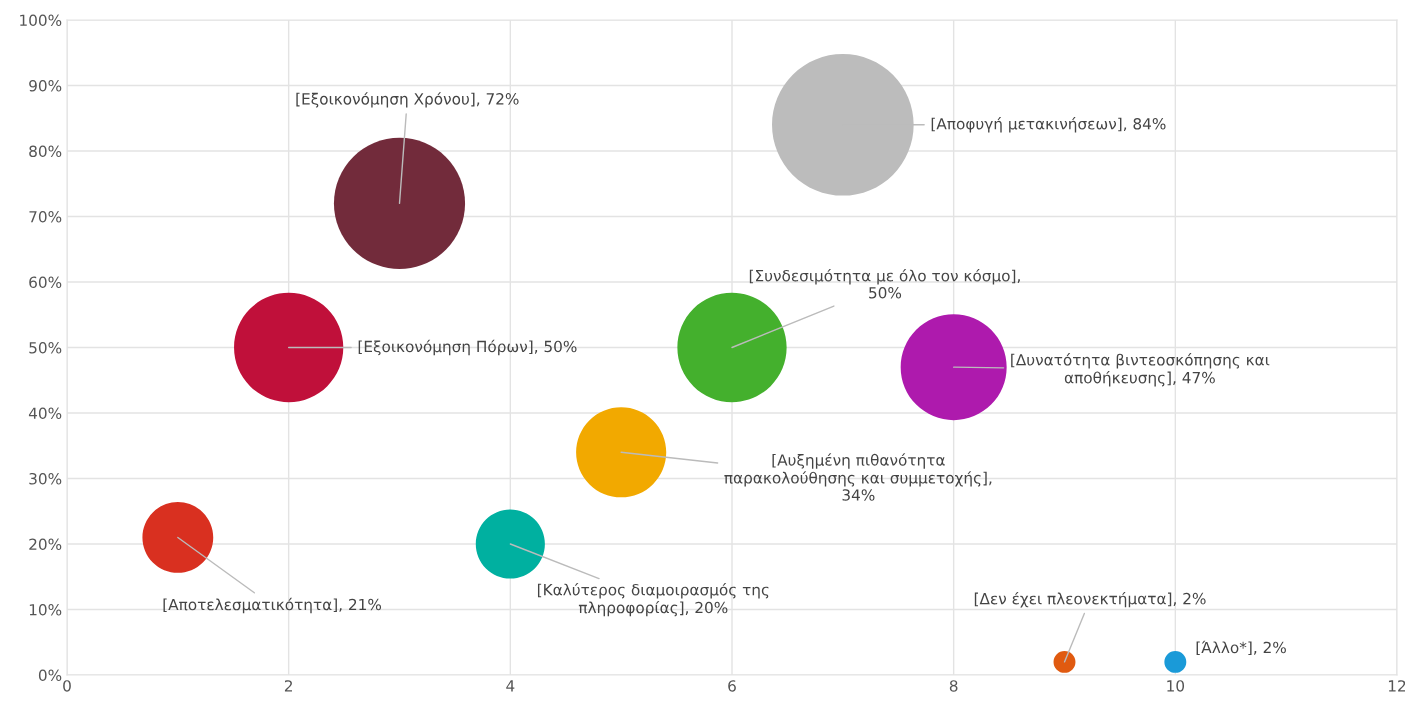 Image resolution: width=1405 pixels, height=702 pixels. What do you see at coordinates (288, 686) in the screenshot?
I see `x-tick-label: 2` at bounding box center [288, 686].